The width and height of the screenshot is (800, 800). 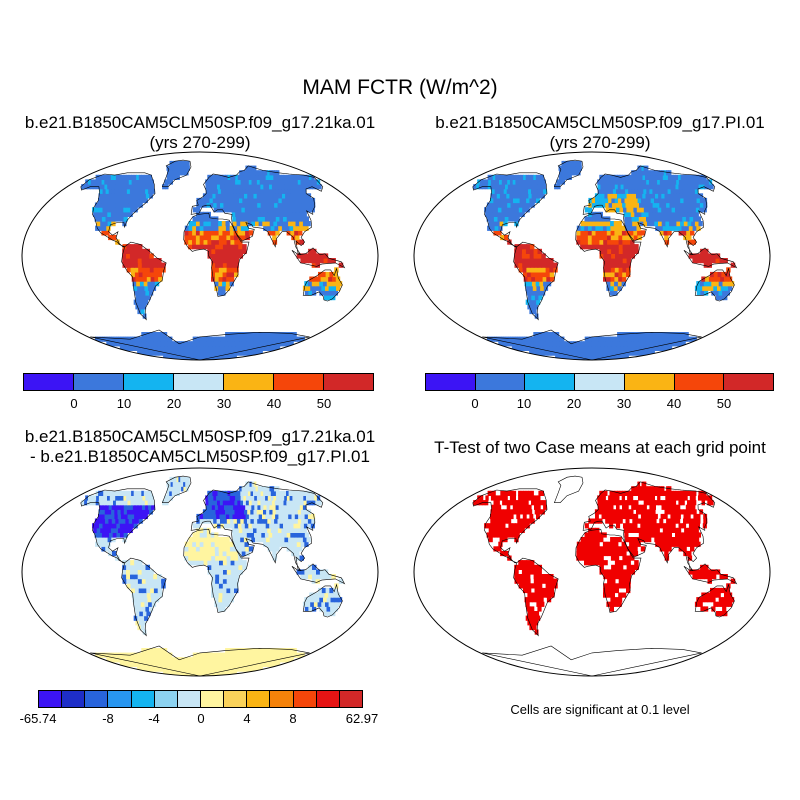 I want to click on colorbar-absolute-left, so click(x=198, y=382).